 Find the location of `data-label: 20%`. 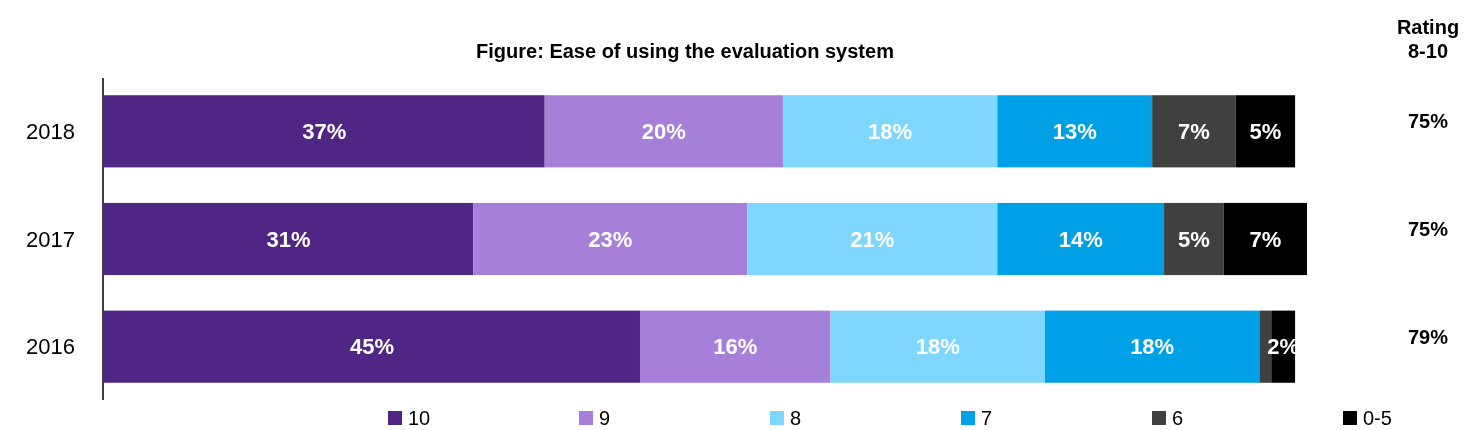

data-label: 20% is located at coordinates (663, 132).